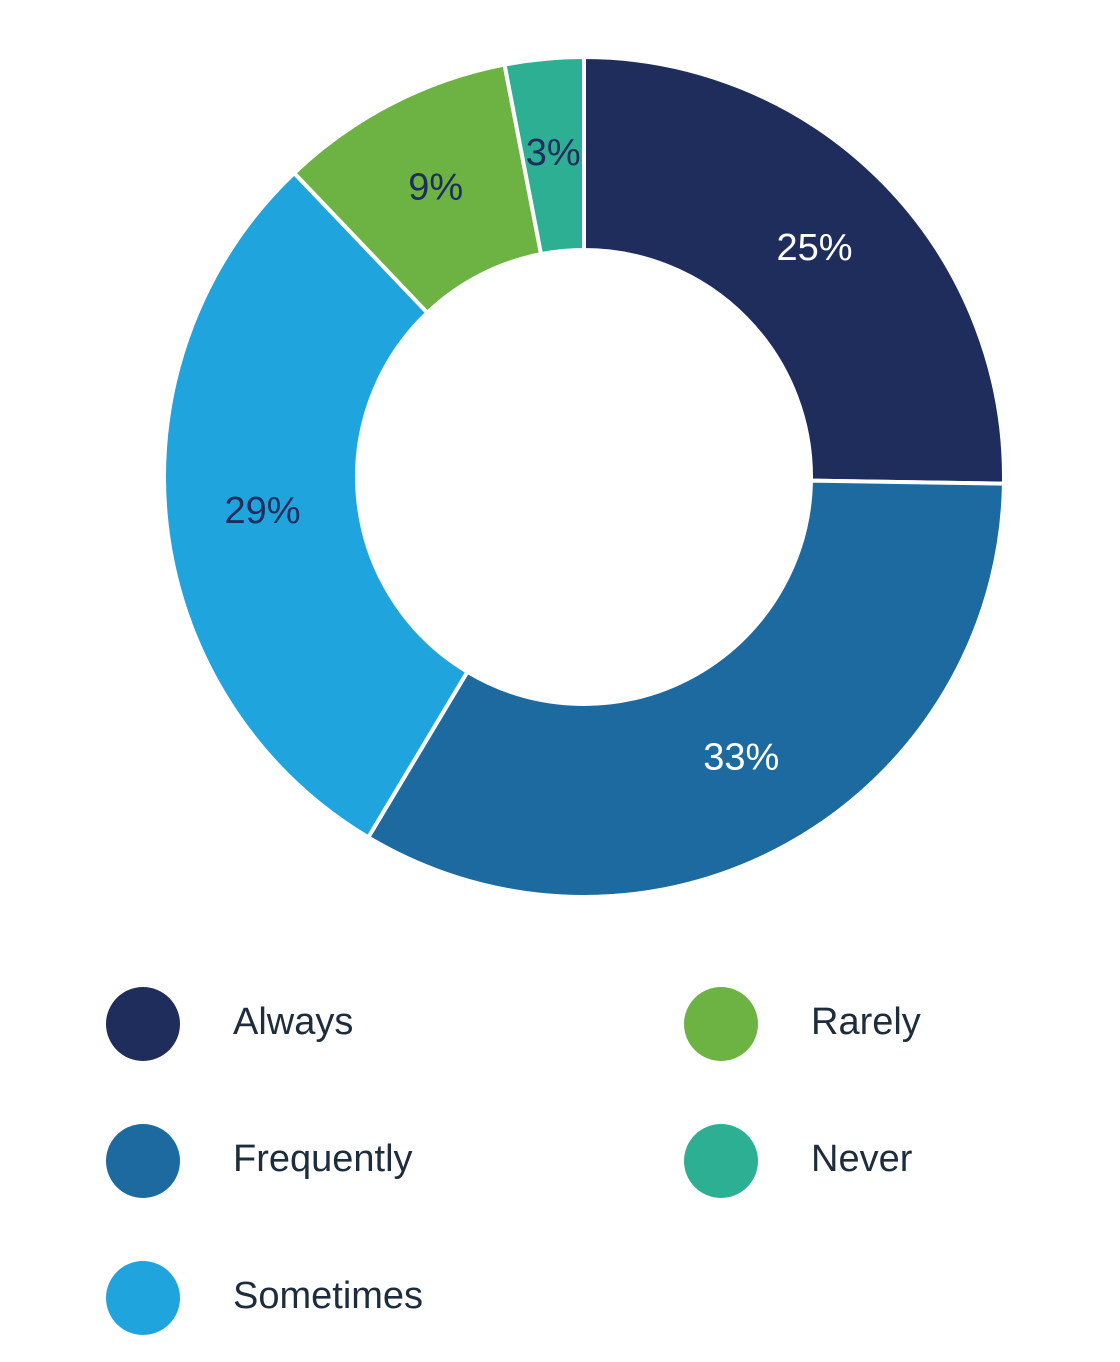  What do you see at coordinates (435, 187) in the screenshot?
I see `data-label: 9%` at bounding box center [435, 187].